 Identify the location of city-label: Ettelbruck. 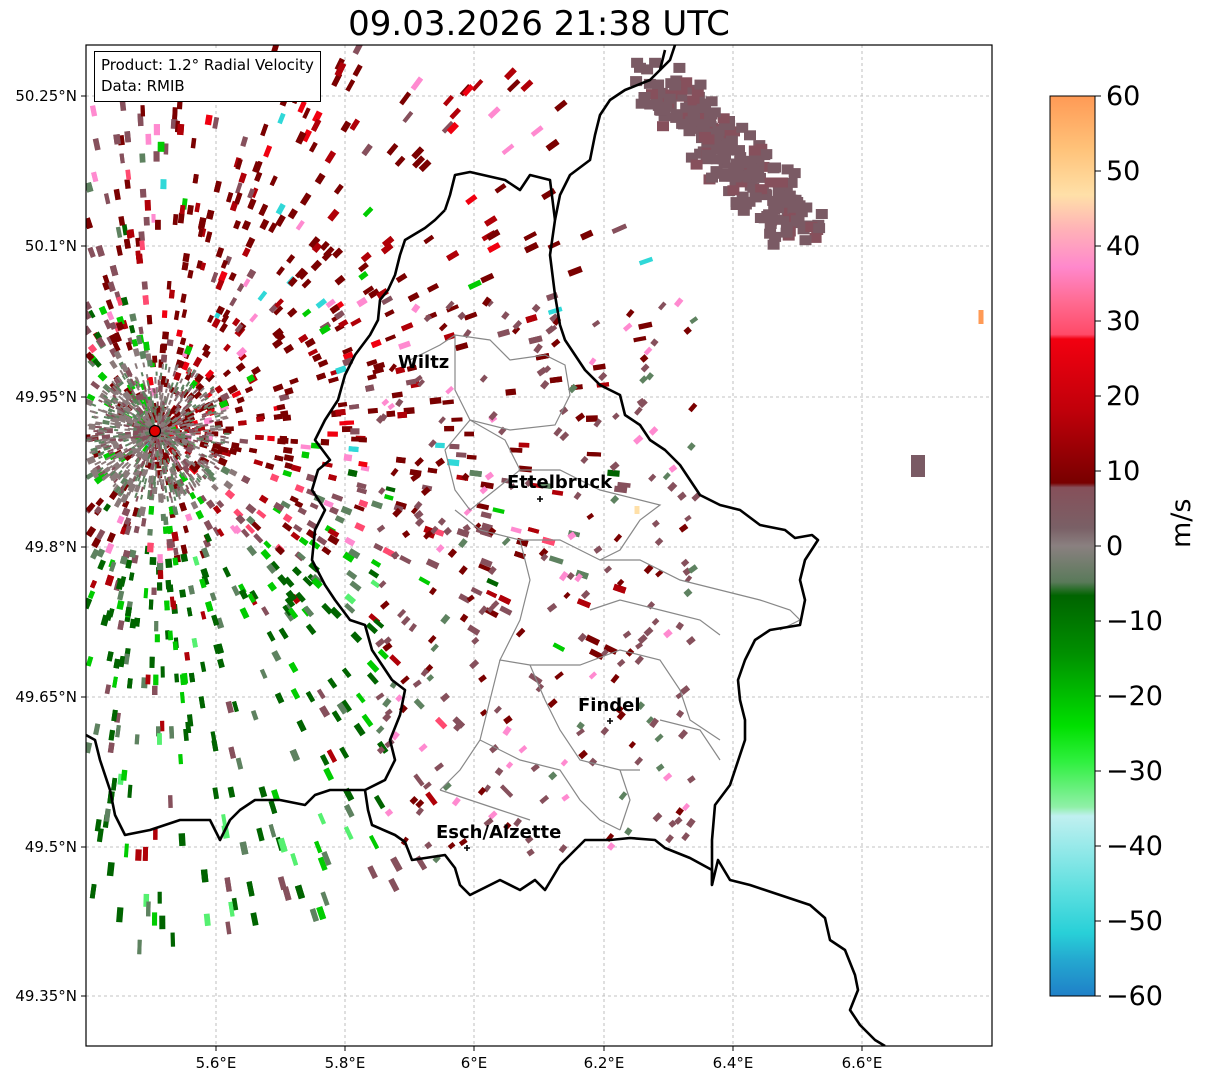
(560, 482).